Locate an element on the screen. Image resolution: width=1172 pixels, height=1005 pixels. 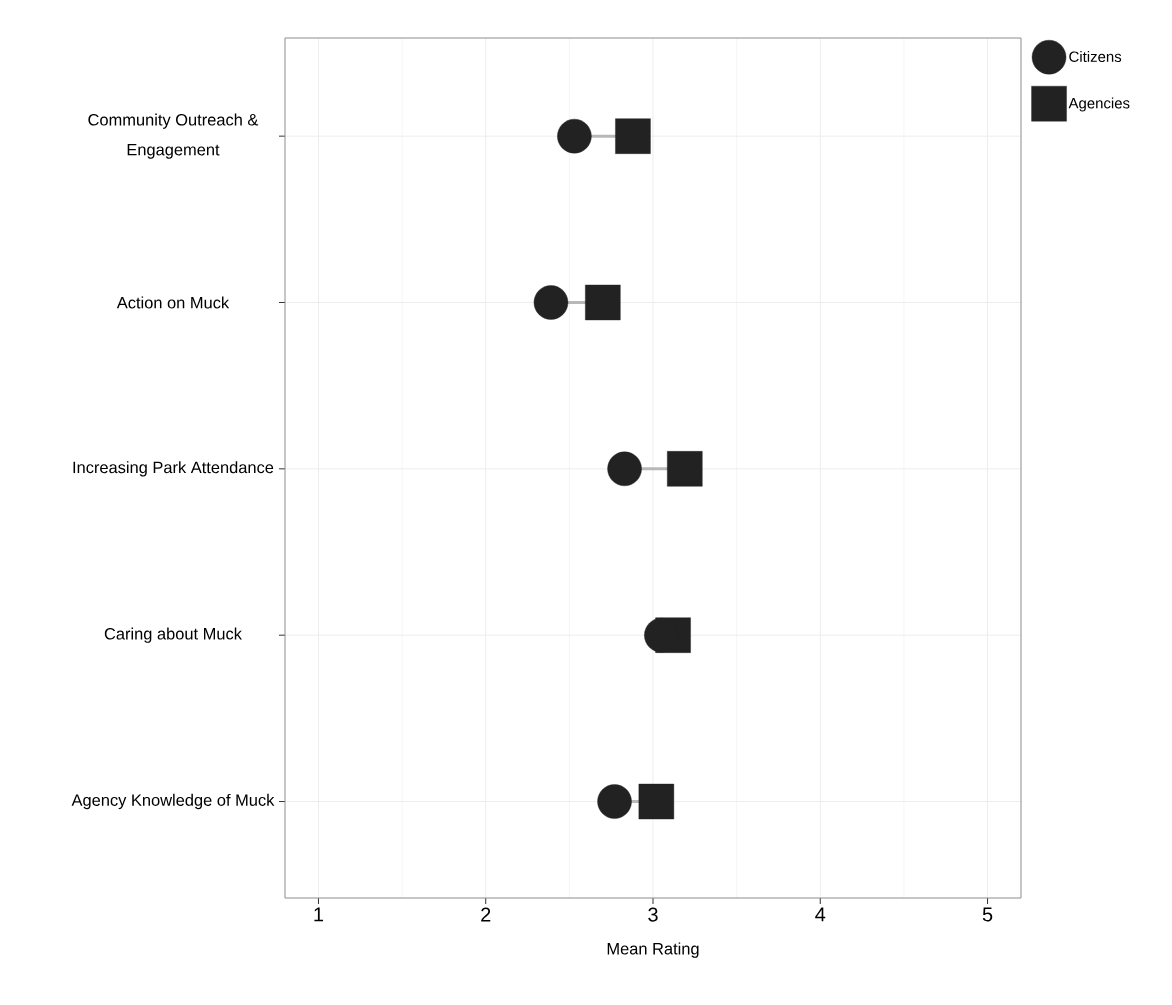
y-tick-label: Caring about Muck is located at coordinates (173, 635).